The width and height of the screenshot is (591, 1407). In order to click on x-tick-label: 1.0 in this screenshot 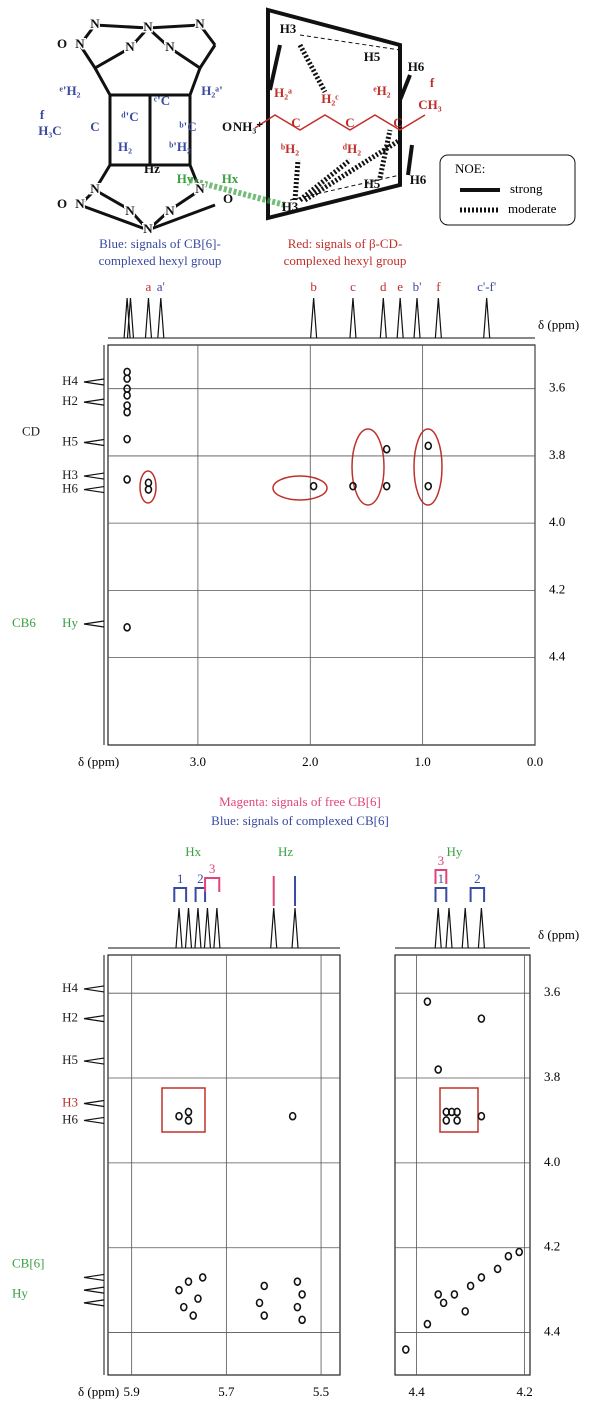, I will do `click(423, 761)`.